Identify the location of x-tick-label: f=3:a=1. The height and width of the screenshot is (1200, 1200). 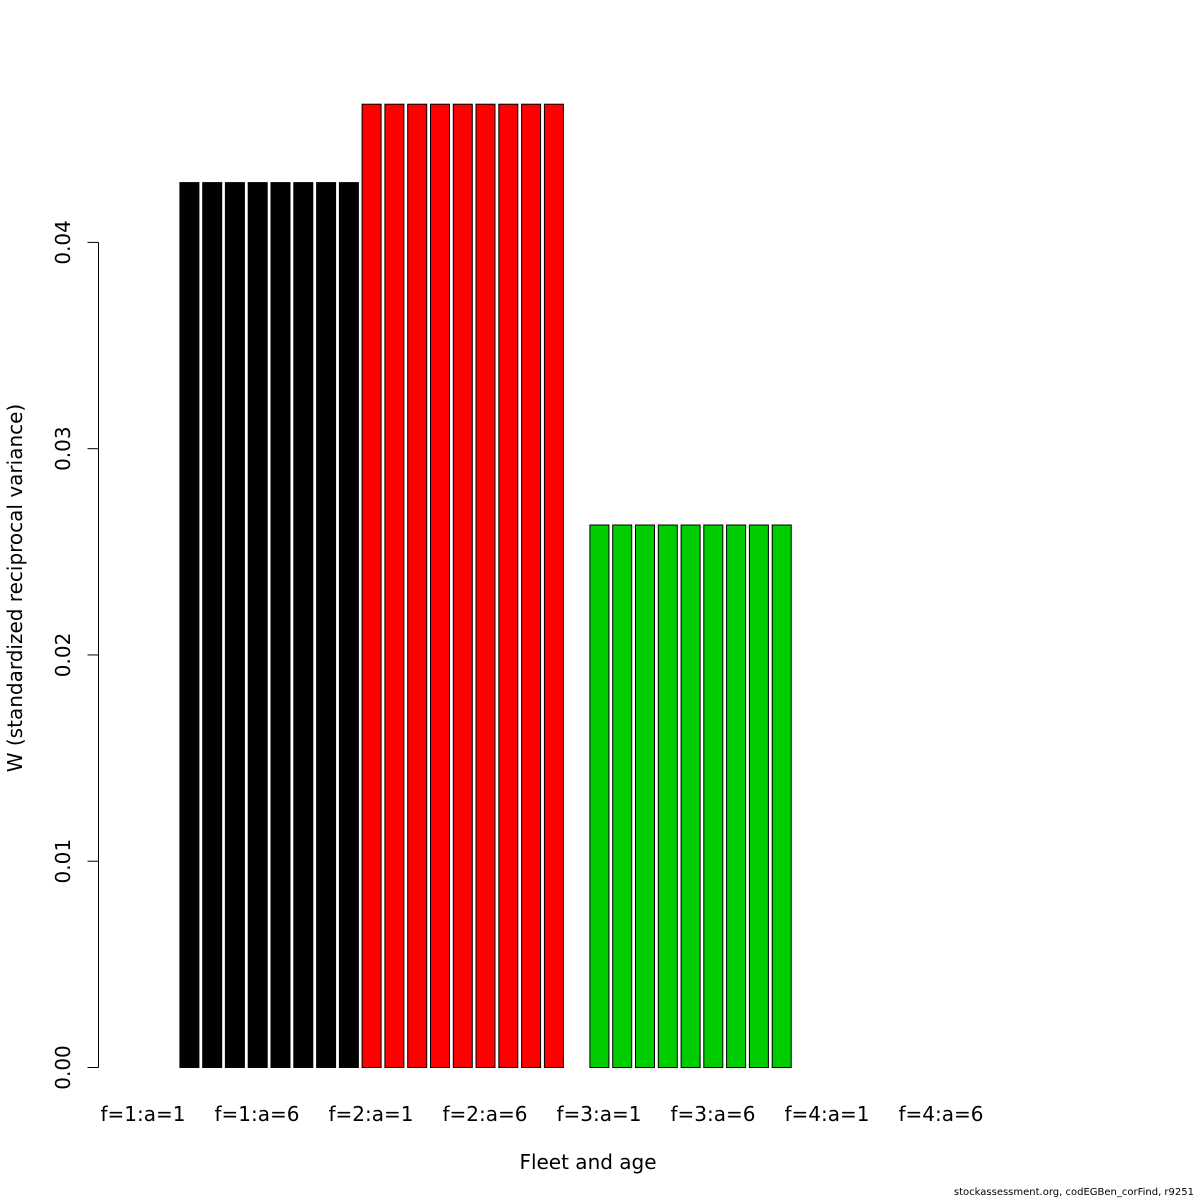
(599, 1114).